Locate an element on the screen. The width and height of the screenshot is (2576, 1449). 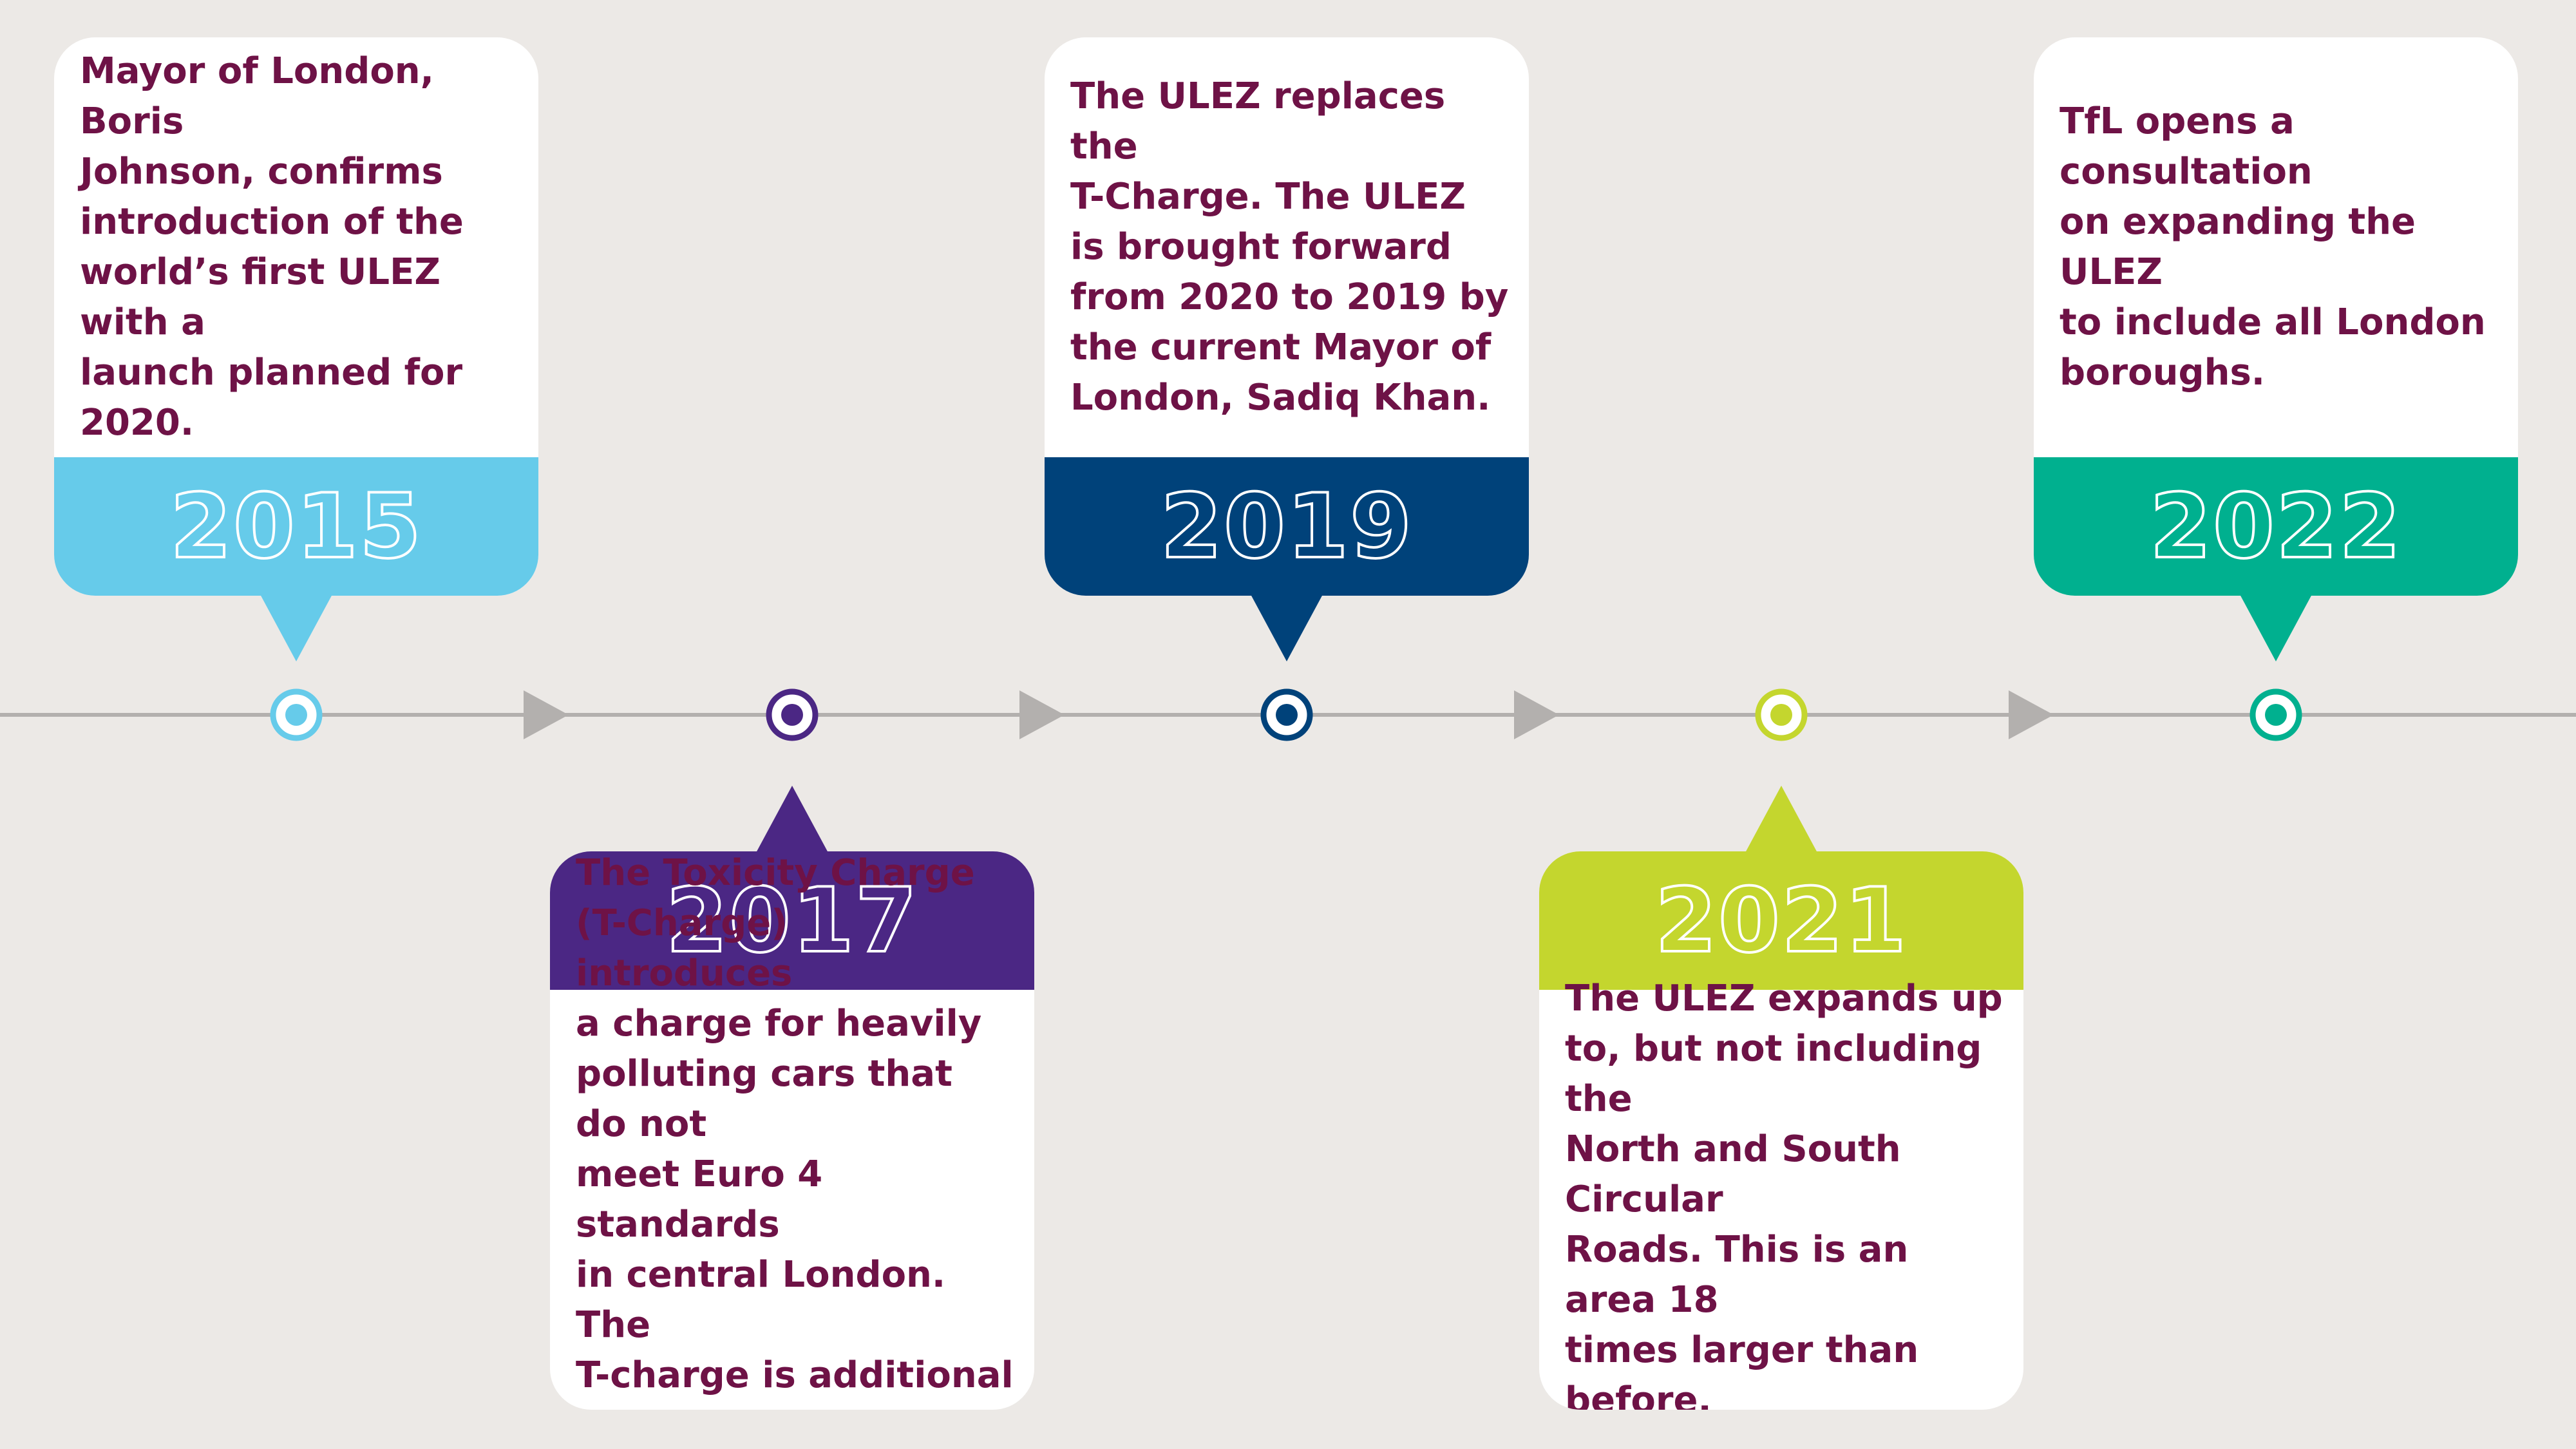
event-year-band: 2022 is located at coordinates (2276, 526).